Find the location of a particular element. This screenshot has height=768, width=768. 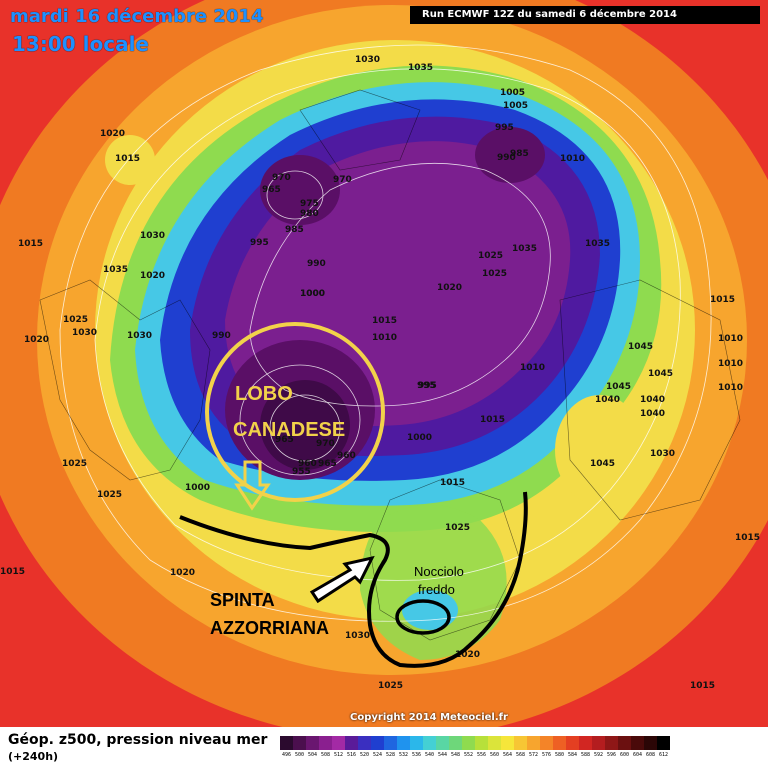

scale-label: 544 is located at coordinates (442, 755).